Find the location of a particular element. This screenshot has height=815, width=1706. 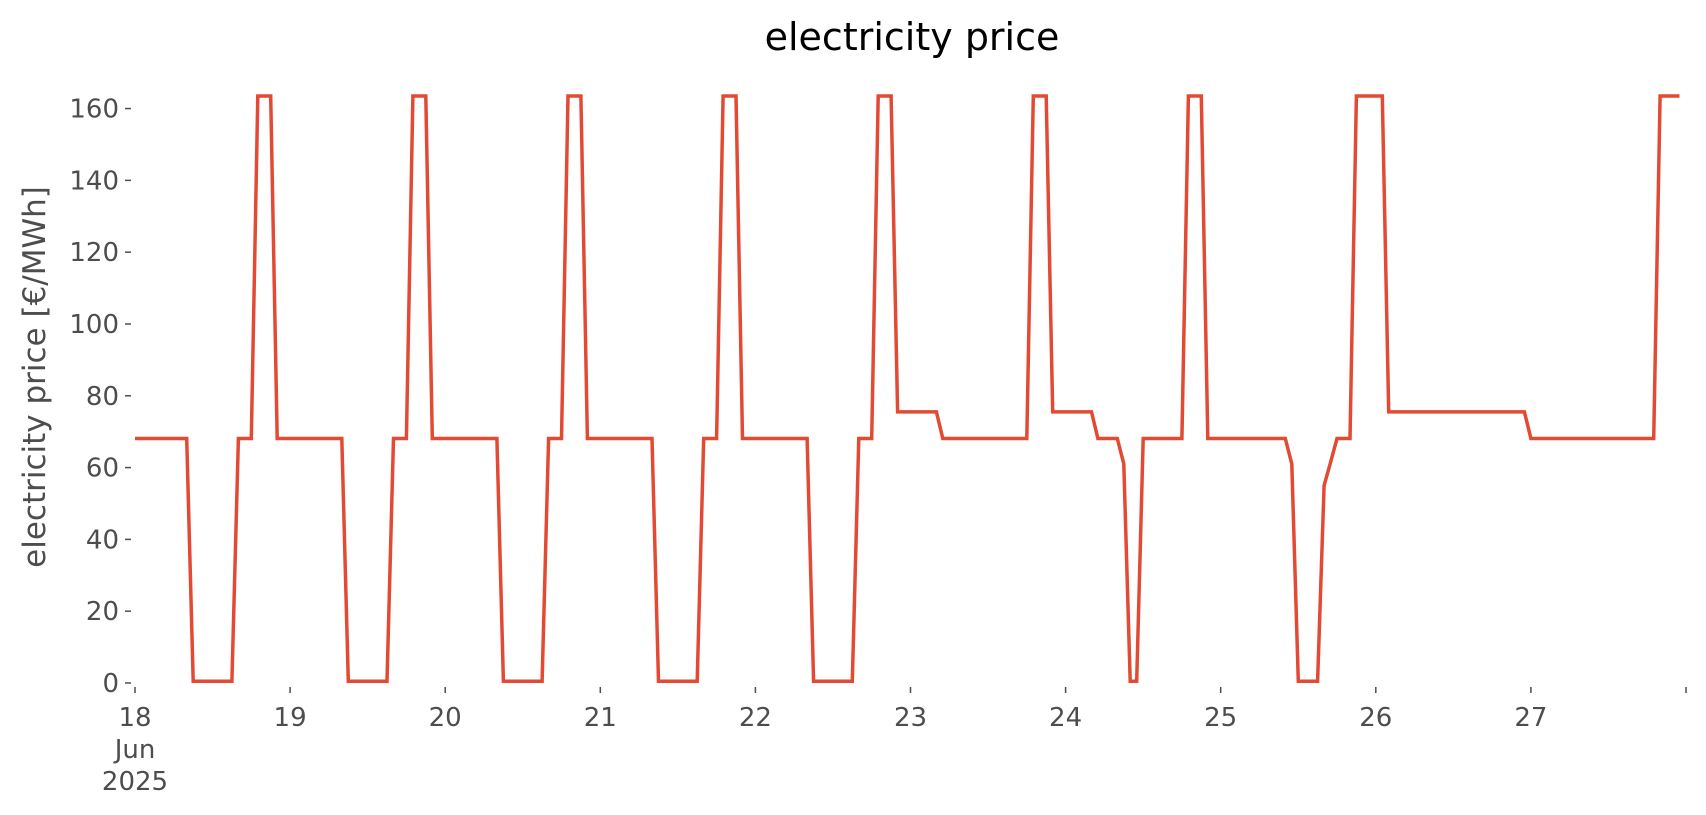

y-tick-label: 100 is located at coordinates (94, 325).